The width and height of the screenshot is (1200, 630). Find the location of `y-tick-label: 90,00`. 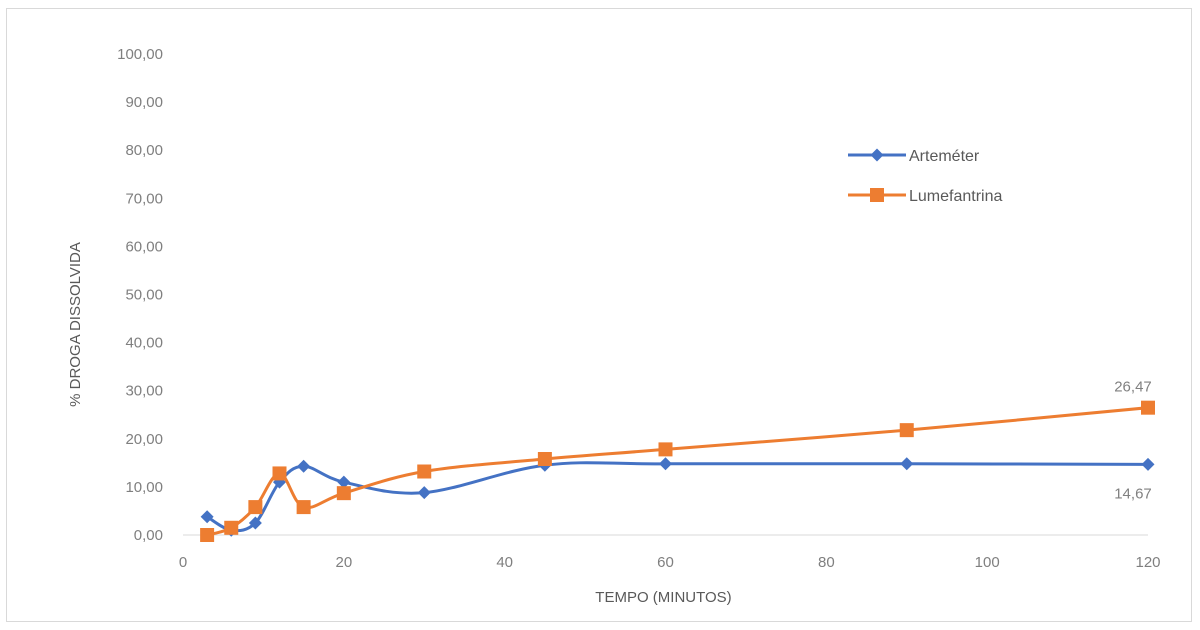

y-tick-label: 90,00 is located at coordinates (144, 102).